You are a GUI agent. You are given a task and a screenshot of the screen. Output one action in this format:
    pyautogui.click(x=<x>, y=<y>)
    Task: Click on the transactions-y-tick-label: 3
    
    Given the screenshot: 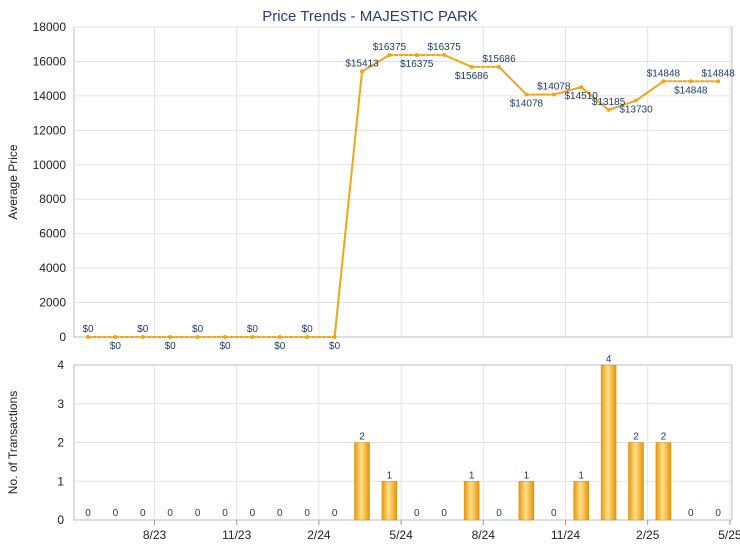 What is the action you would take?
    pyautogui.click(x=60, y=404)
    